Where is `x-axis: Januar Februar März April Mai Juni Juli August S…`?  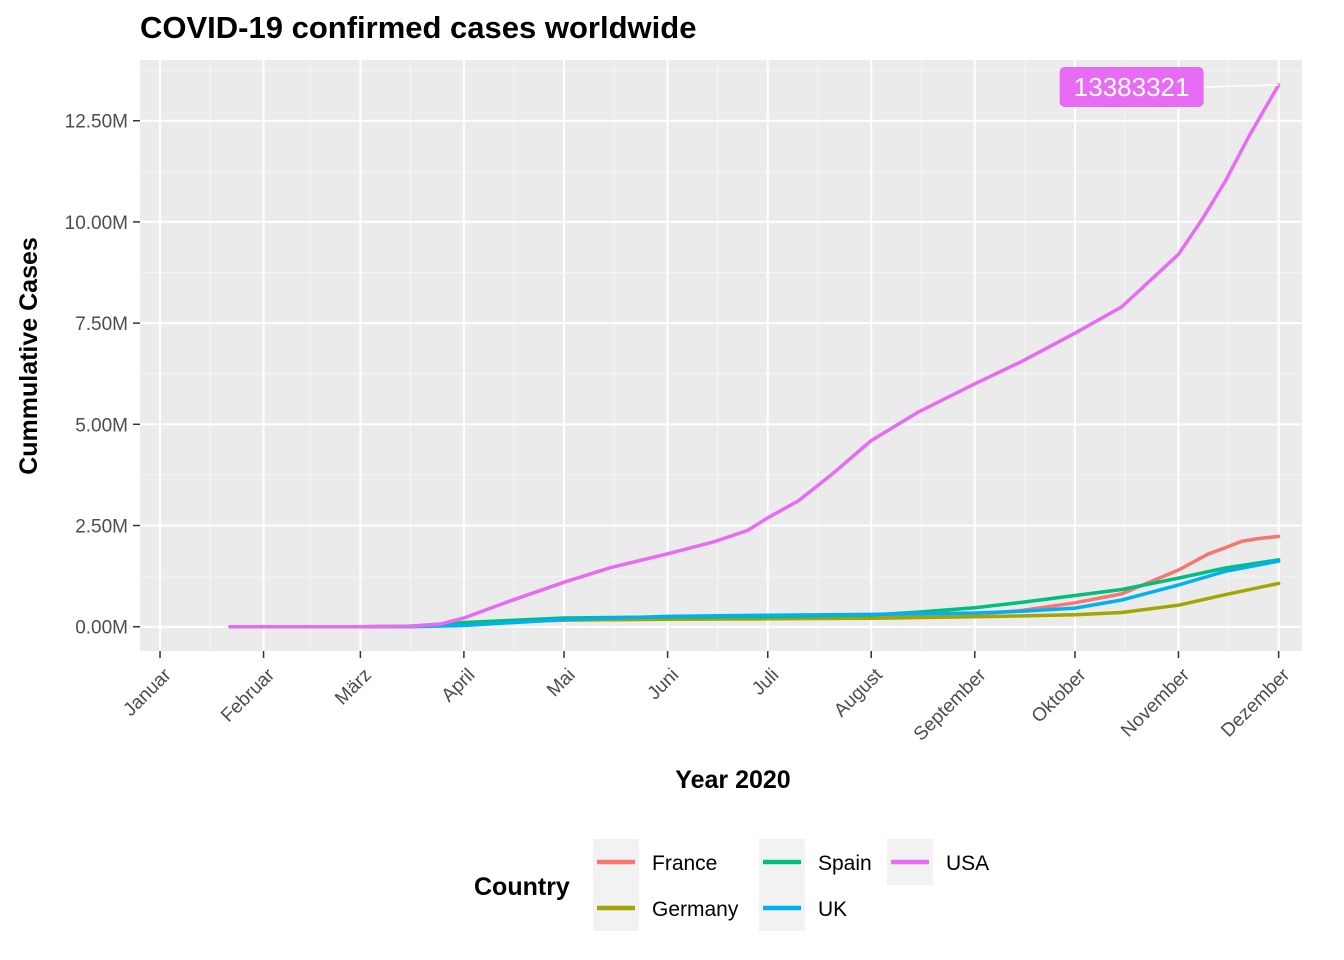
x-axis: Januar Februar März April Mai Juni Juli August S… is located at coordinates (707, 698).